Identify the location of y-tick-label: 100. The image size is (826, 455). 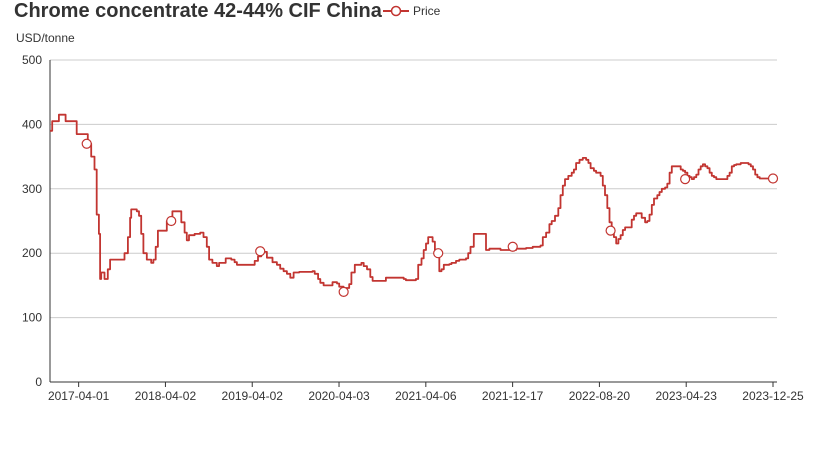
(32, 318).